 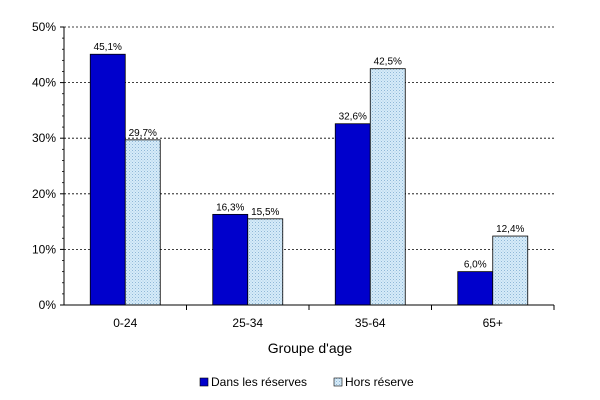 I want to click on data-label: 6,0%, so click(x=475, y=265).